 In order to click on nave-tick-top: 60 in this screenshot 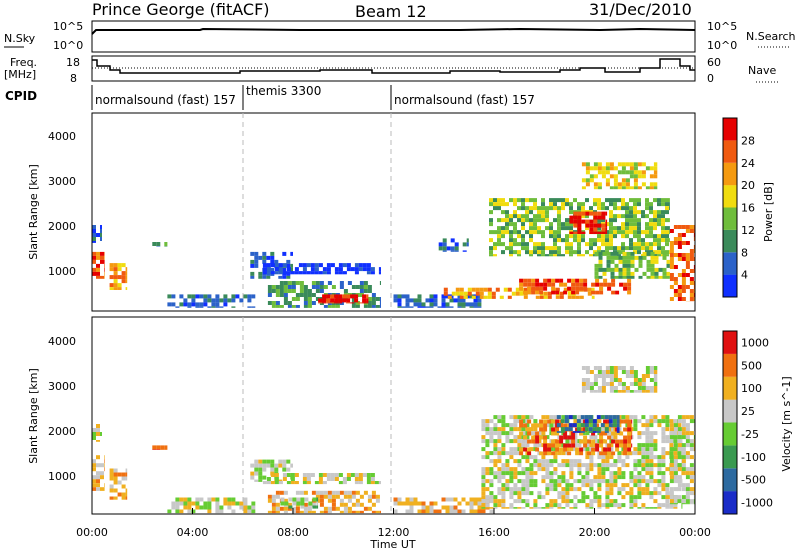, I will do `click(714, 62)`.